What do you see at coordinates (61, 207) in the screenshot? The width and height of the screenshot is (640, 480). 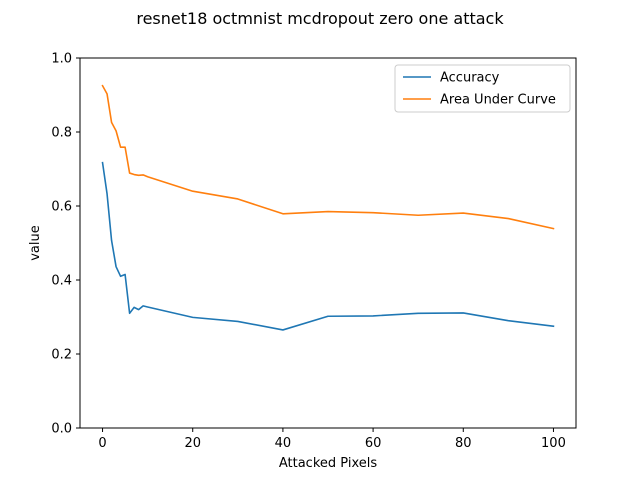 I see `y-tick-label: 0.6` at bounding box center [61, 207].